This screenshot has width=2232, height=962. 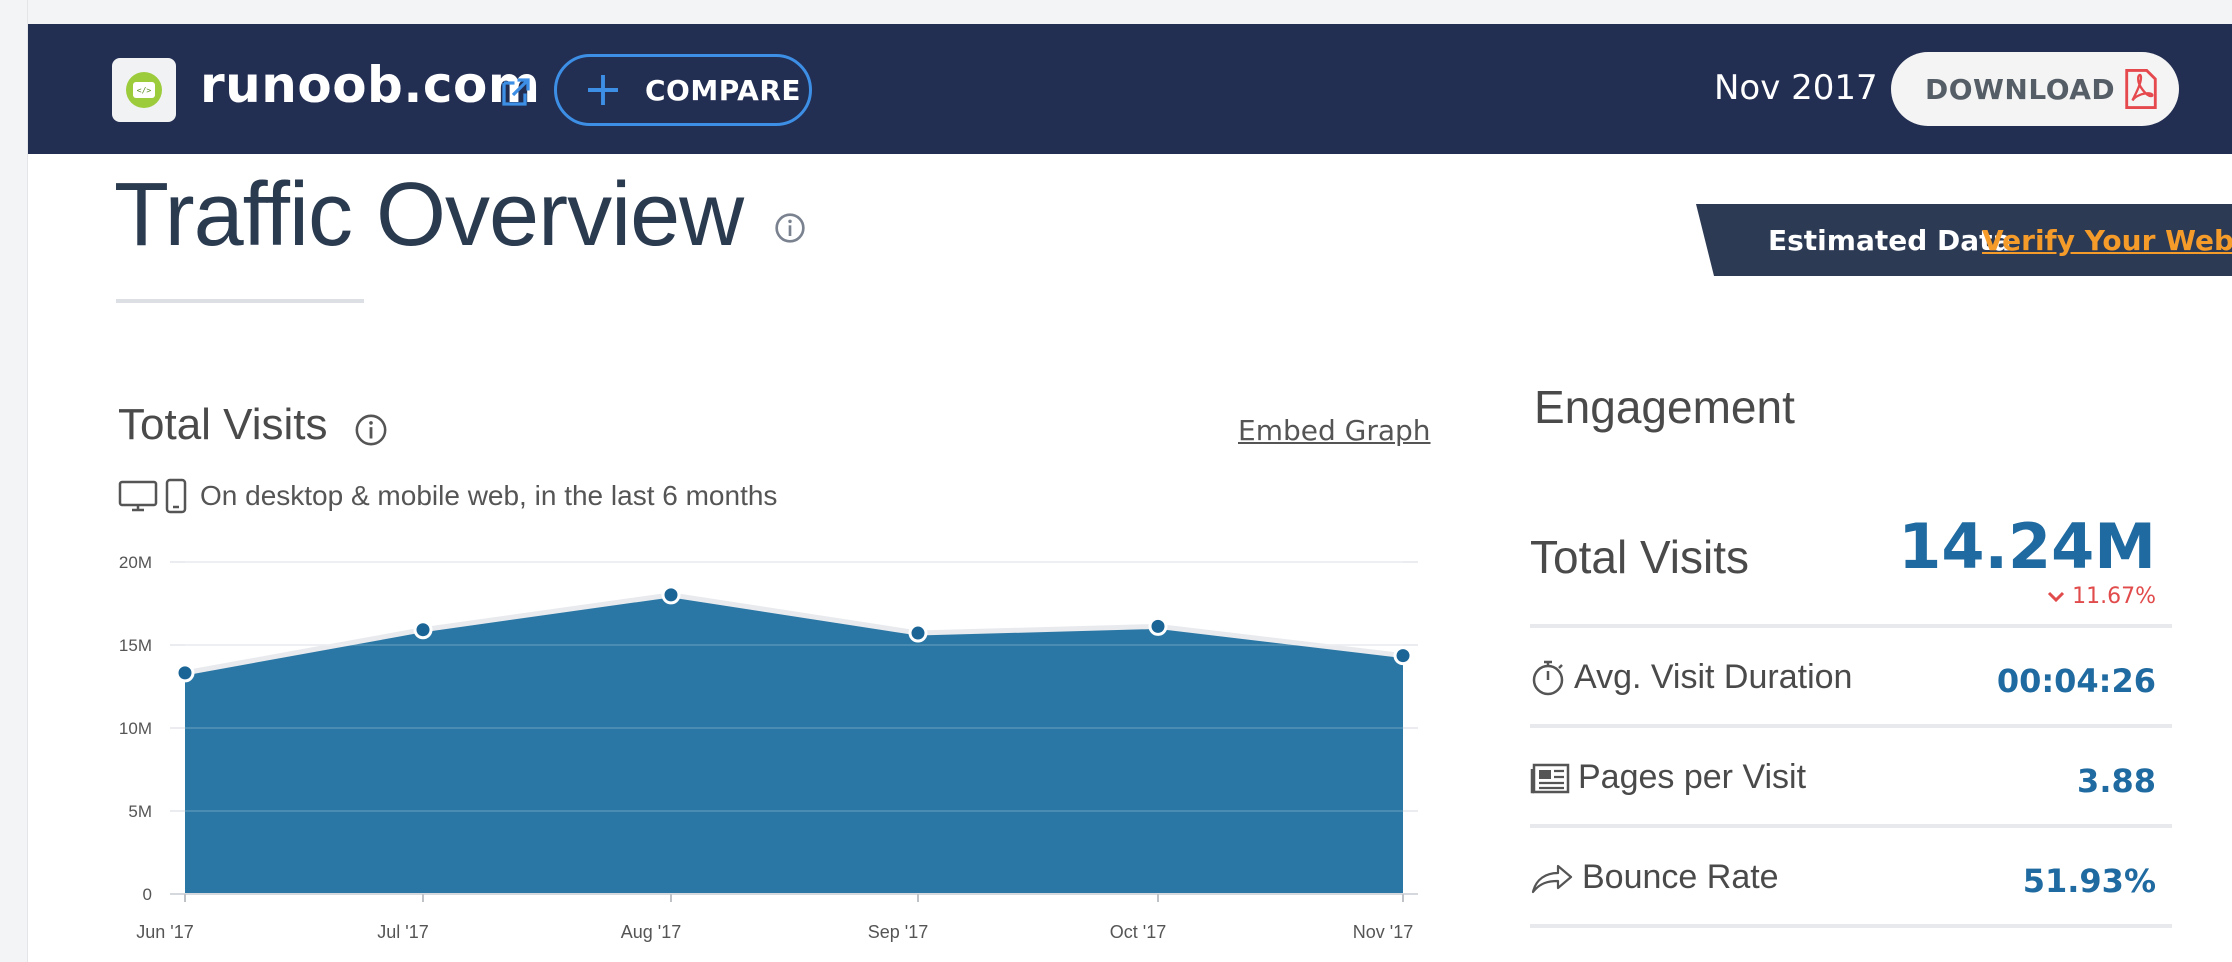 I want to click on pdf-icon, so click(x=2141, y=89).